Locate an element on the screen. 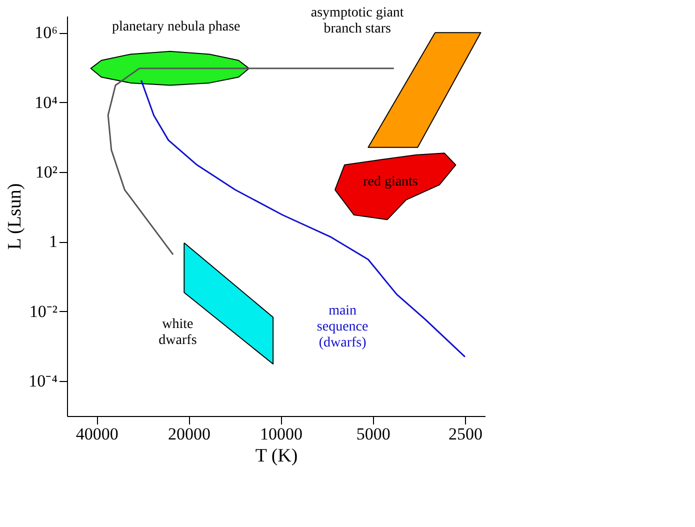 This screenshot has height=527, width=695. y-axis-title: L (Lsun) is located at coordinates (15, 216).